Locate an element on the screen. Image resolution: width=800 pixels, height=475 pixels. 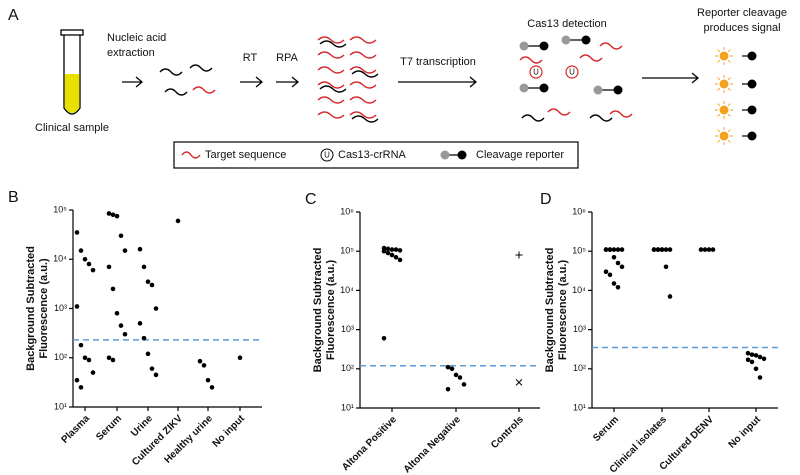
legend-label: Cas13-crRNA is located at coordinates (372, 155).